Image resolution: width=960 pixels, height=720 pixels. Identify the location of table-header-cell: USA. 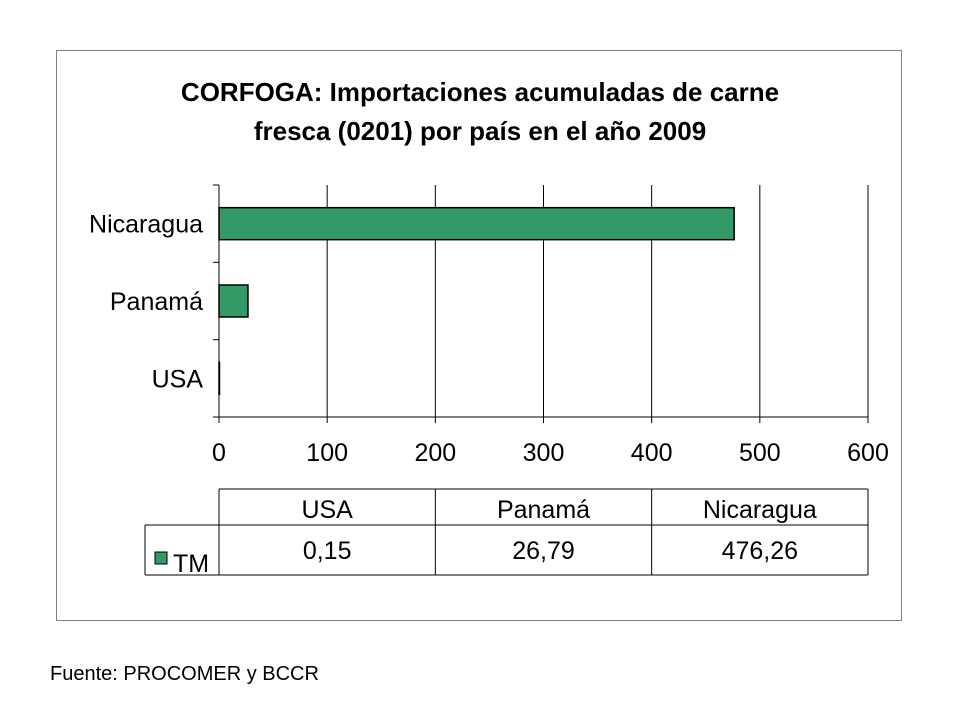
(327, 510).